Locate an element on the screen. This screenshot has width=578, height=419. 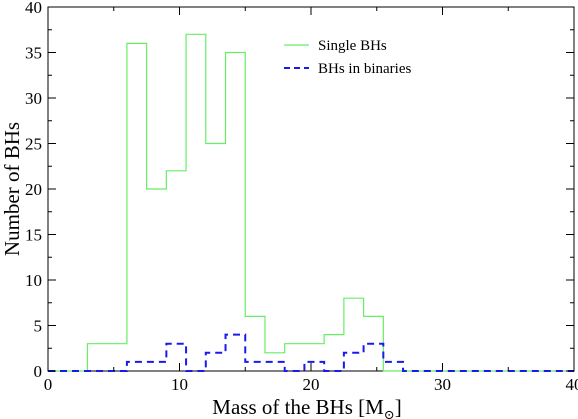
x-axis-label-suffix: ] is located at coordinates (398, 407).